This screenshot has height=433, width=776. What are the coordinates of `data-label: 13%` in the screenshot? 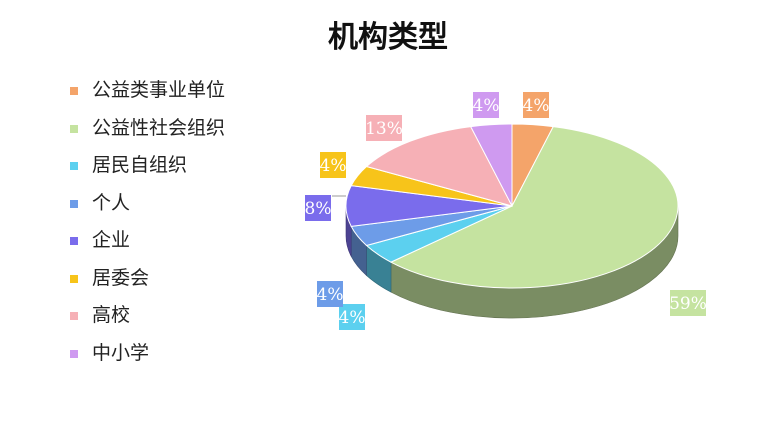 It's located at (384, 129).